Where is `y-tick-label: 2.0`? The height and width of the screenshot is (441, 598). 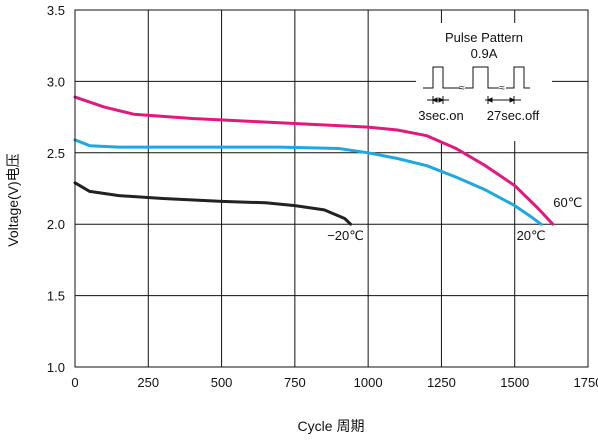 y-tick-label: 2.0 is located at coordinates (56, 224).